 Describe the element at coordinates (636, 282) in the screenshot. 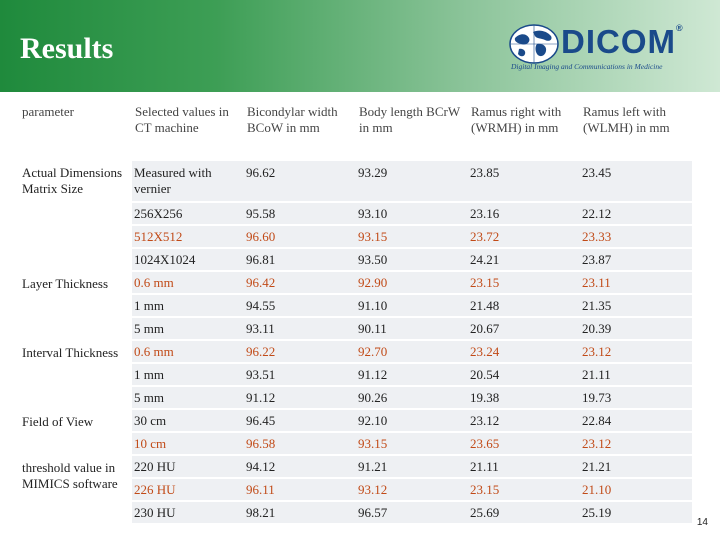

I see `ramus-left-cell: 23.11` at that location.